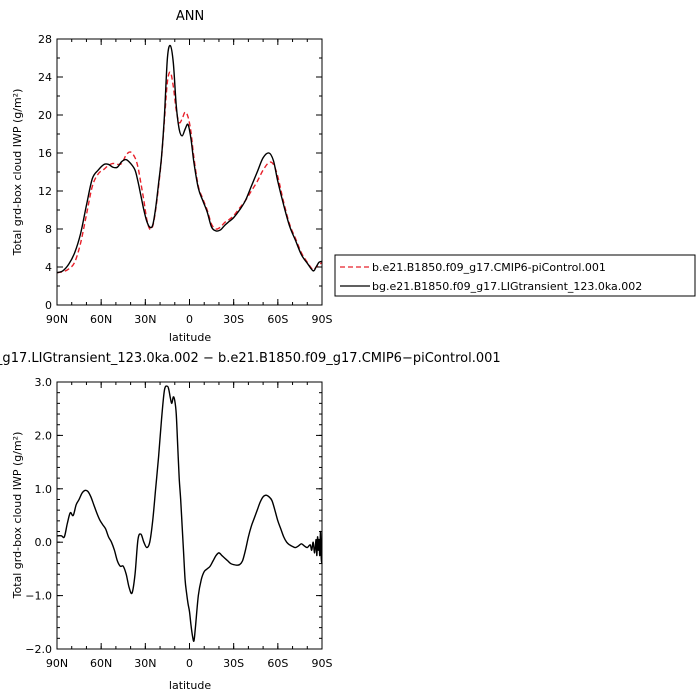 This screenshot has height=700, width=700. I want to click on top-y-tick-label: 28, so click(45, 39).